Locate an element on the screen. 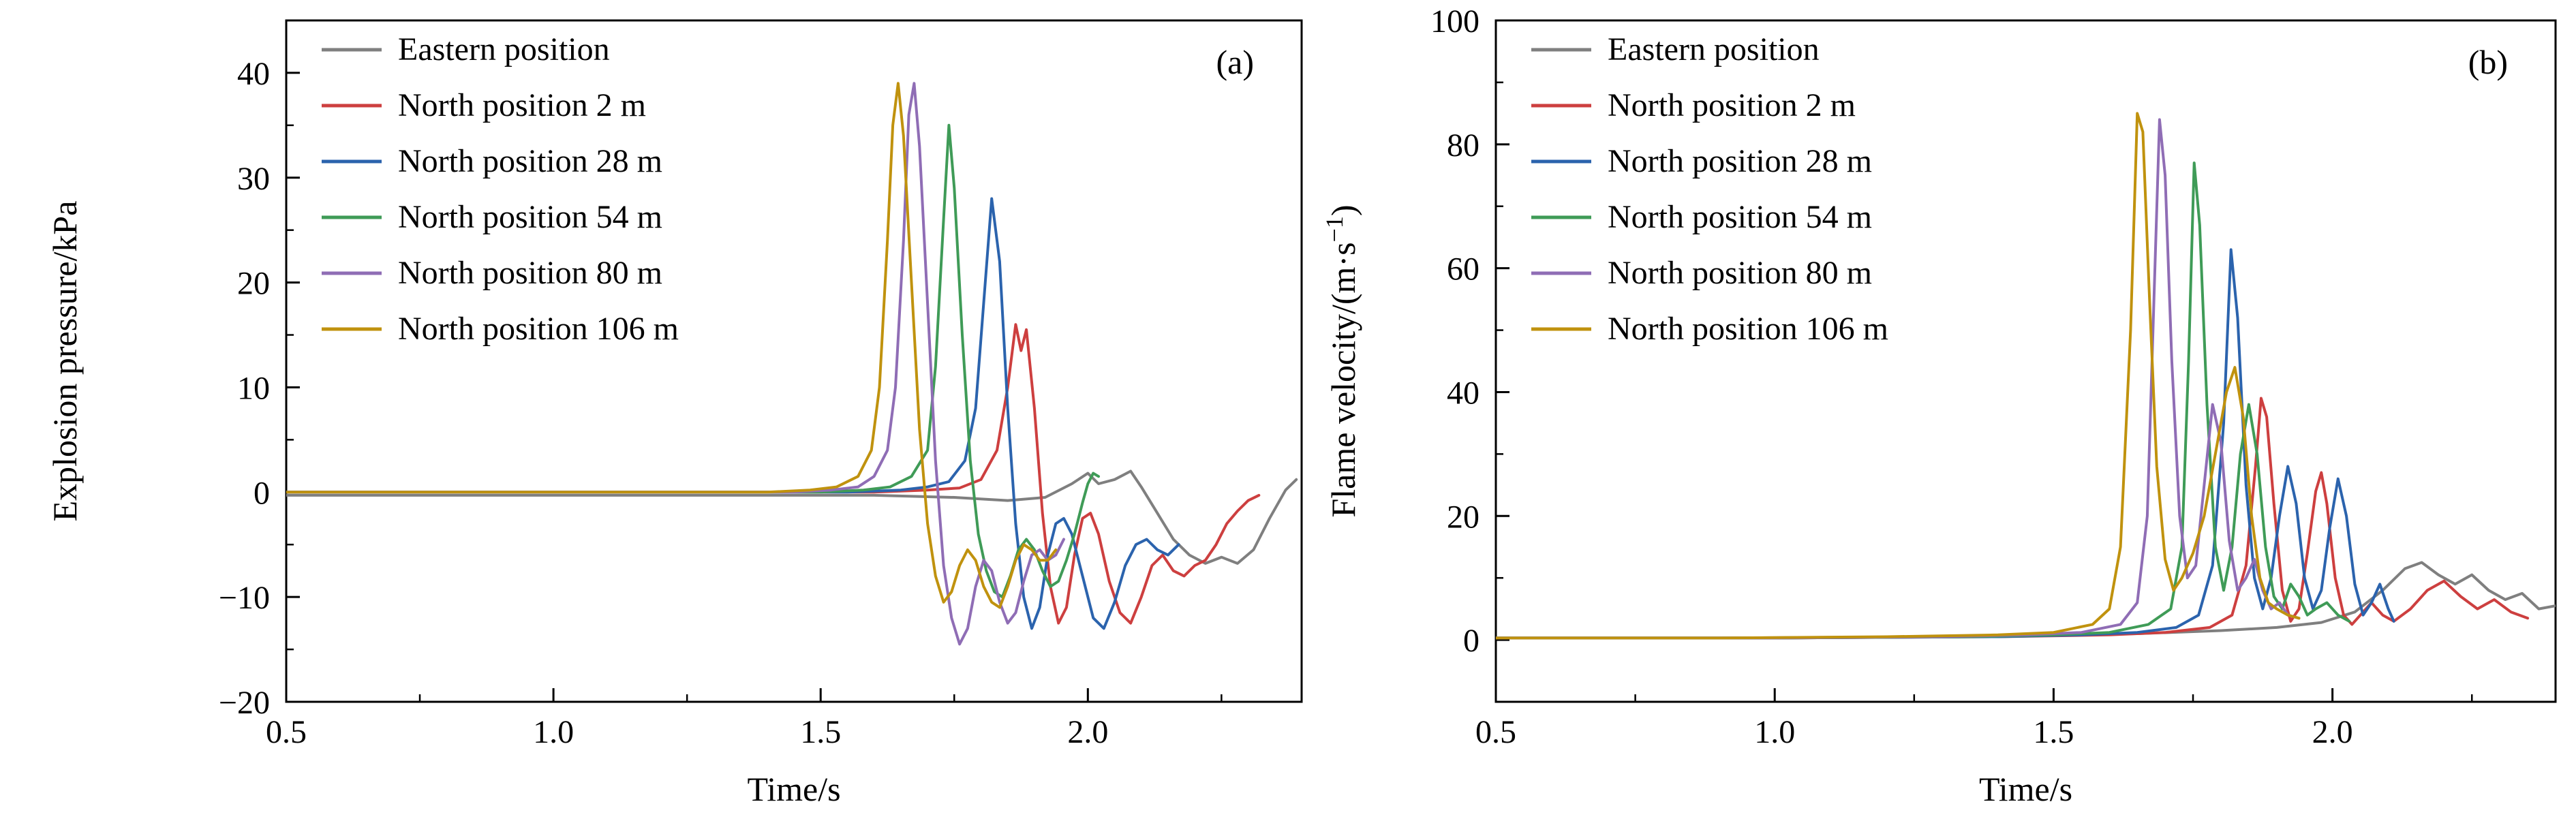 Image resolution: width=2576 pixels, height=819 pixels. y-tick-label: 100 is located at coordinates (1454, 21).